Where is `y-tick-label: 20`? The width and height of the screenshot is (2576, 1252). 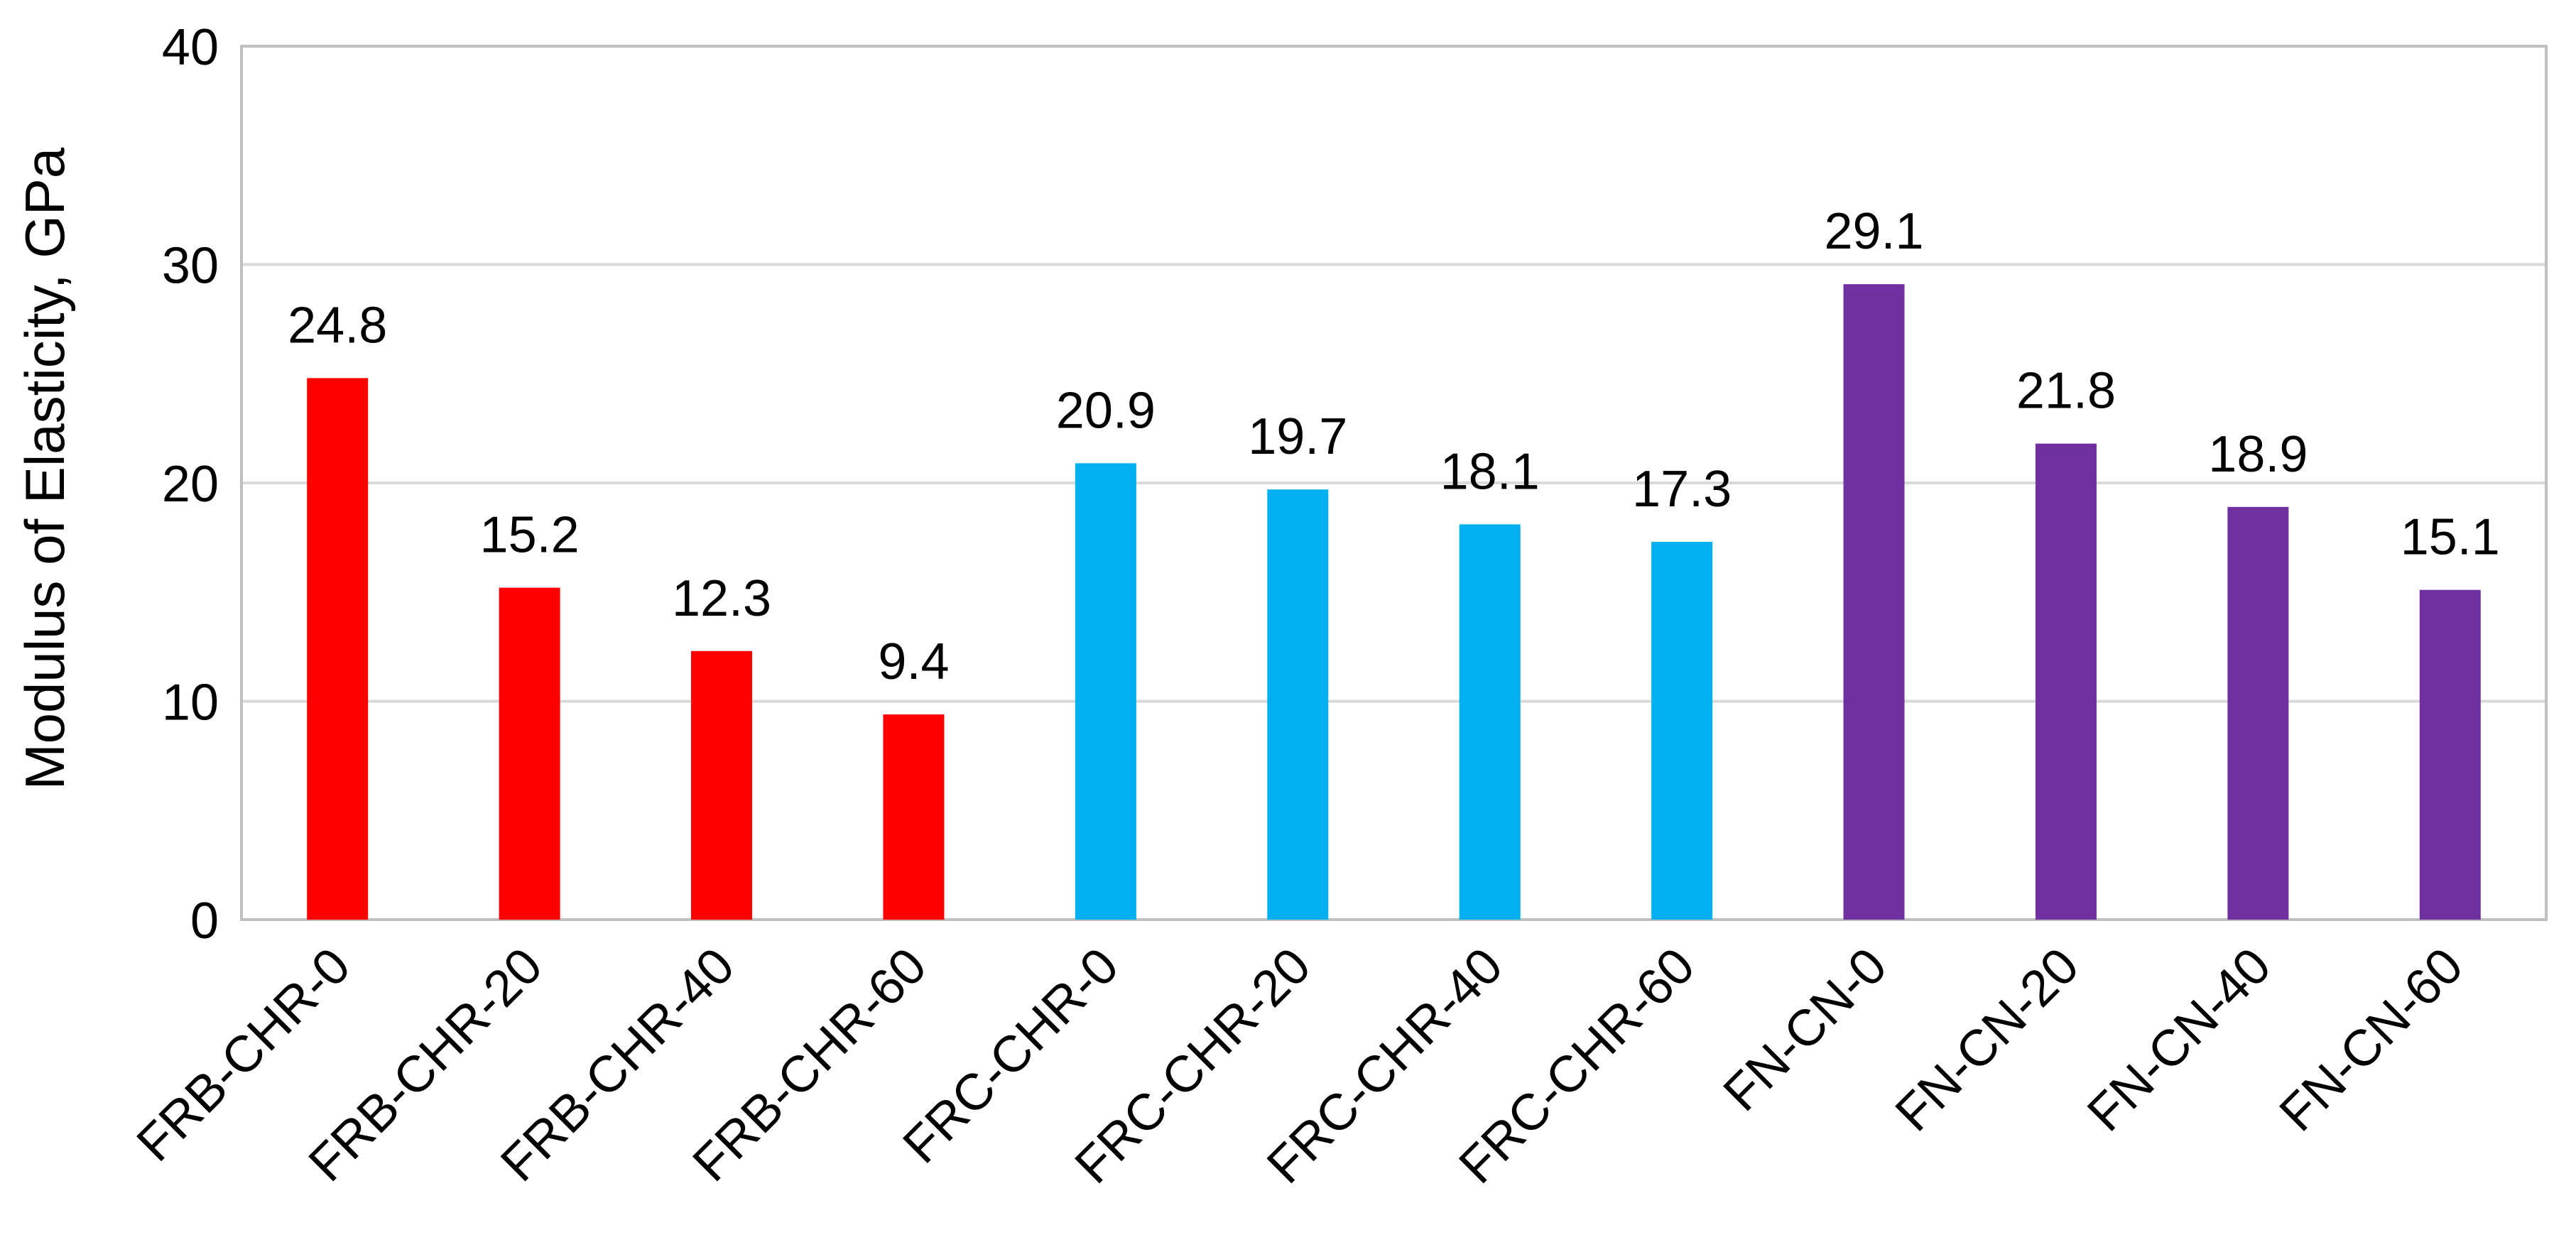
y-tick-label: 20 is located at coordinates (191, 484).